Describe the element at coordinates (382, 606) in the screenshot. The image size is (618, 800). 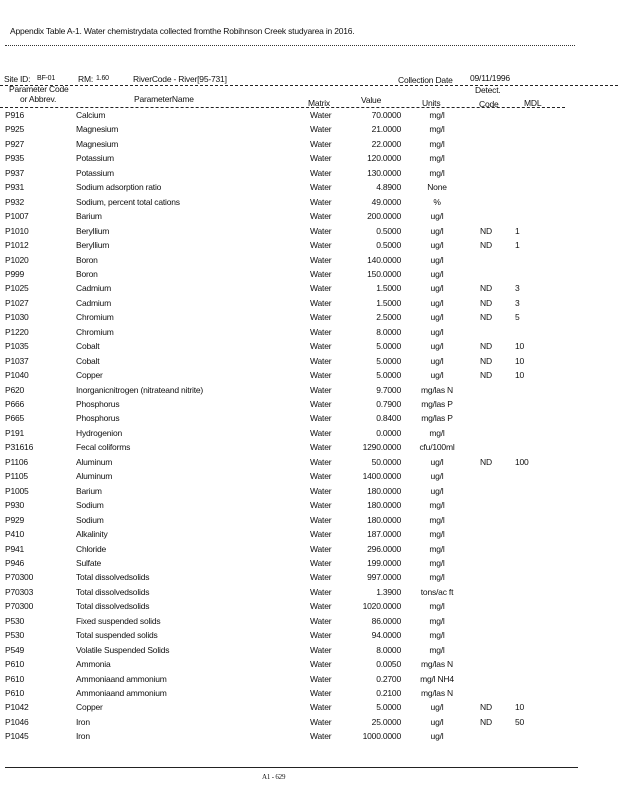
I see `cell-value: 1020.0000` at that location.